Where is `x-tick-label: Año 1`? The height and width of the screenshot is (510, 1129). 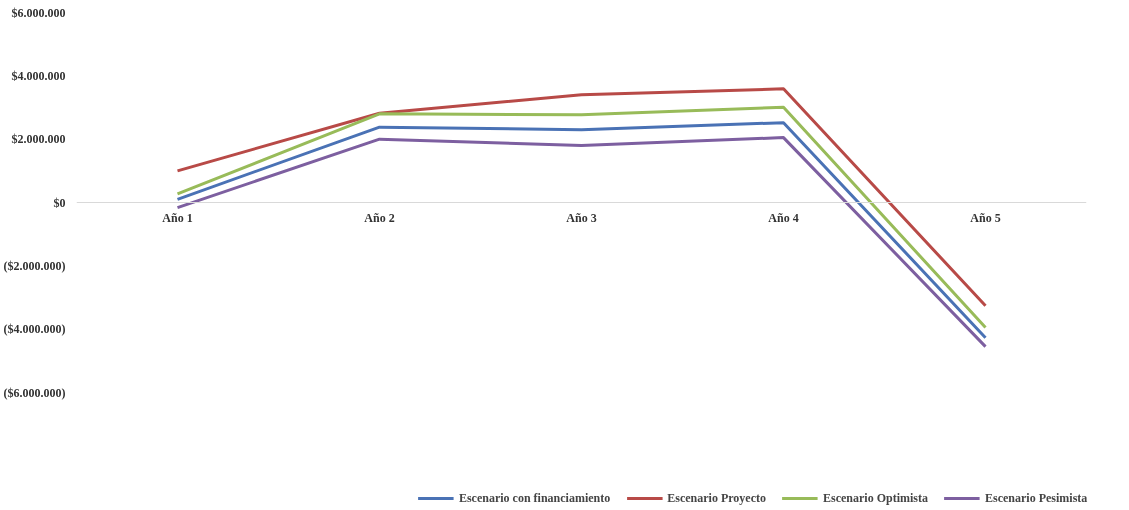 x-tick-label: Año 1 is located at coordinates (177, 217).